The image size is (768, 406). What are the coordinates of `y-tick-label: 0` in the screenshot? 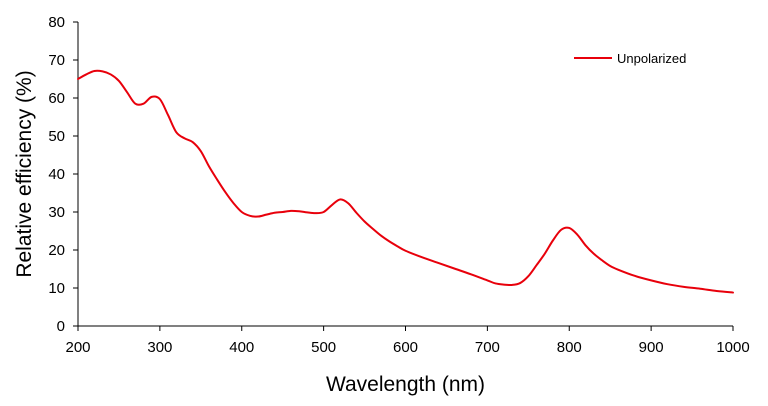 It's located at (61, 326).